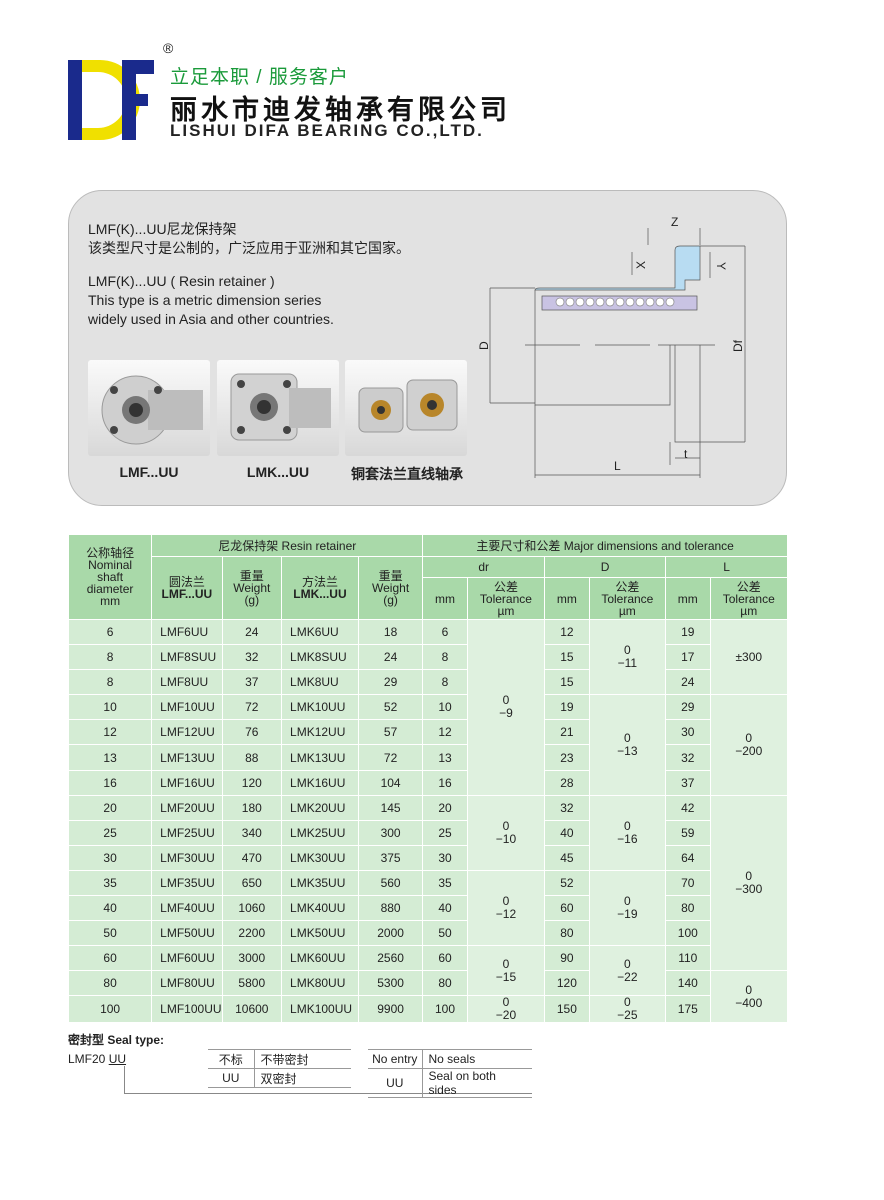 This screenshot has height=1200, width=884. I want to click on header-nominal: 公称轴径 Nominal shaft diameter mm, so click(110, 577).